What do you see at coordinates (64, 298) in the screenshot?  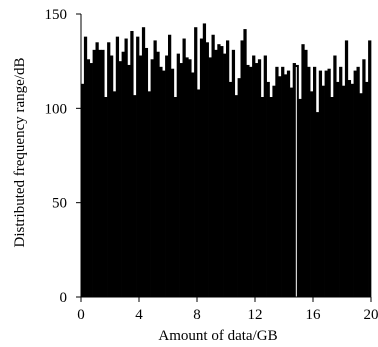 I see `y-tick-label: 0` at bounding box center [64, 298].